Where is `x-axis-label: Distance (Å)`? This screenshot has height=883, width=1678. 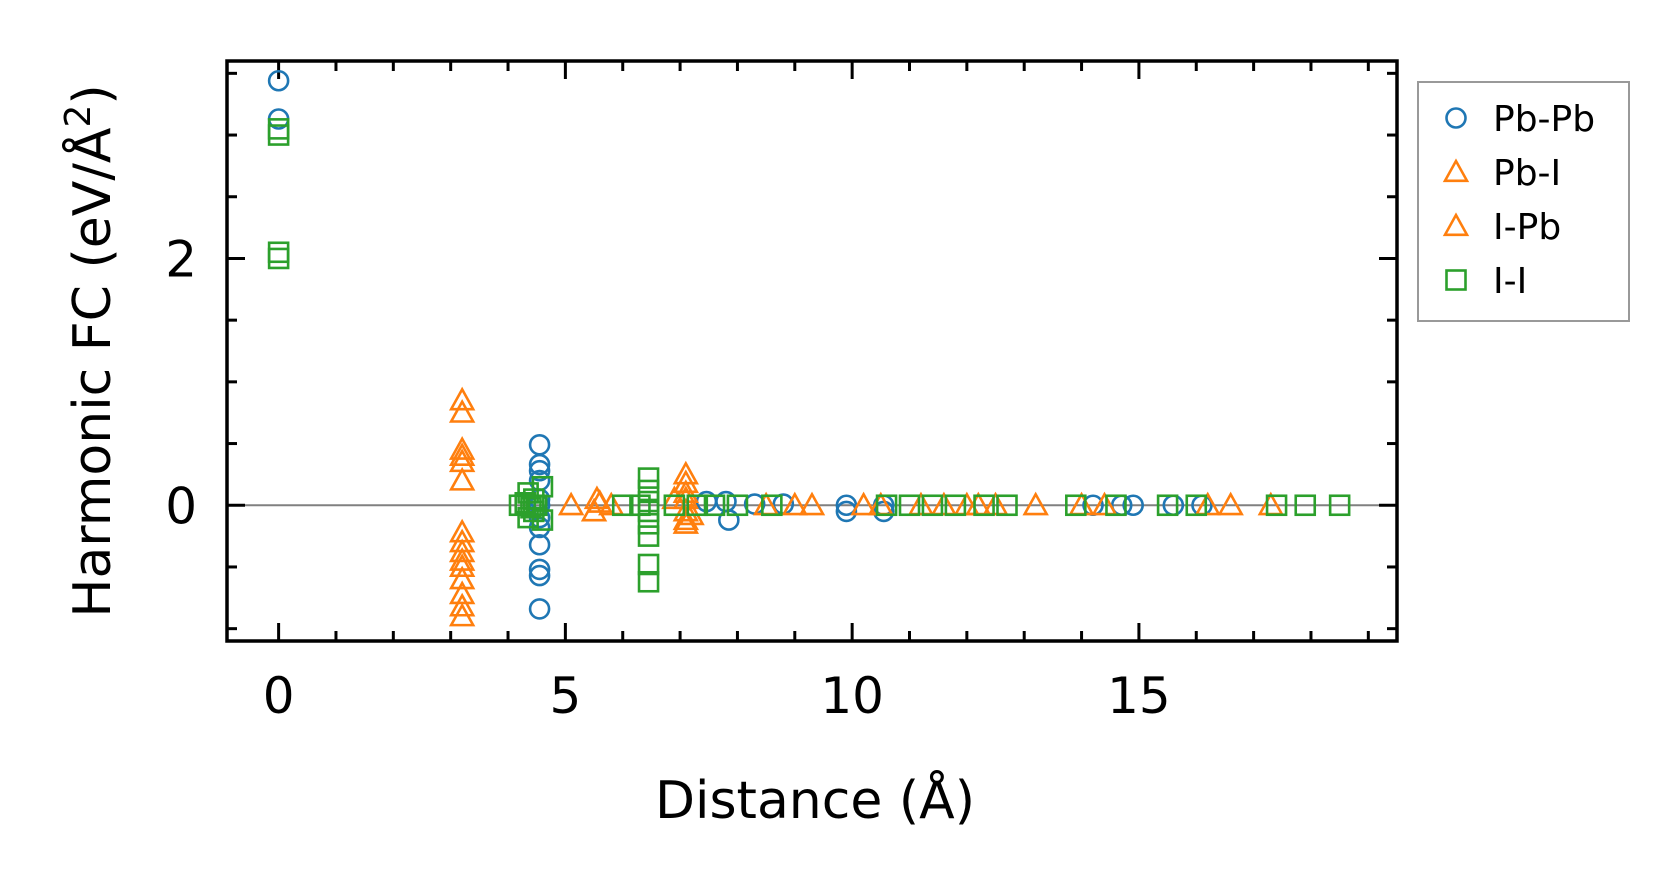 x-axis-label: Distance (Å) is located at coordinates (815, 800).